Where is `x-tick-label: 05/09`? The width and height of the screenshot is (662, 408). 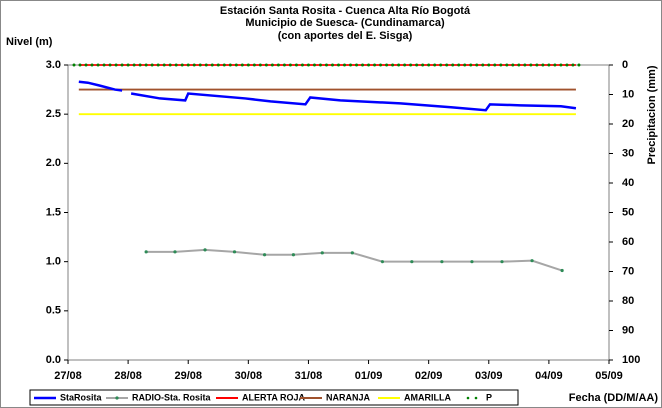 x-tick-label: 05/09 is located at coordinates (609, 376).